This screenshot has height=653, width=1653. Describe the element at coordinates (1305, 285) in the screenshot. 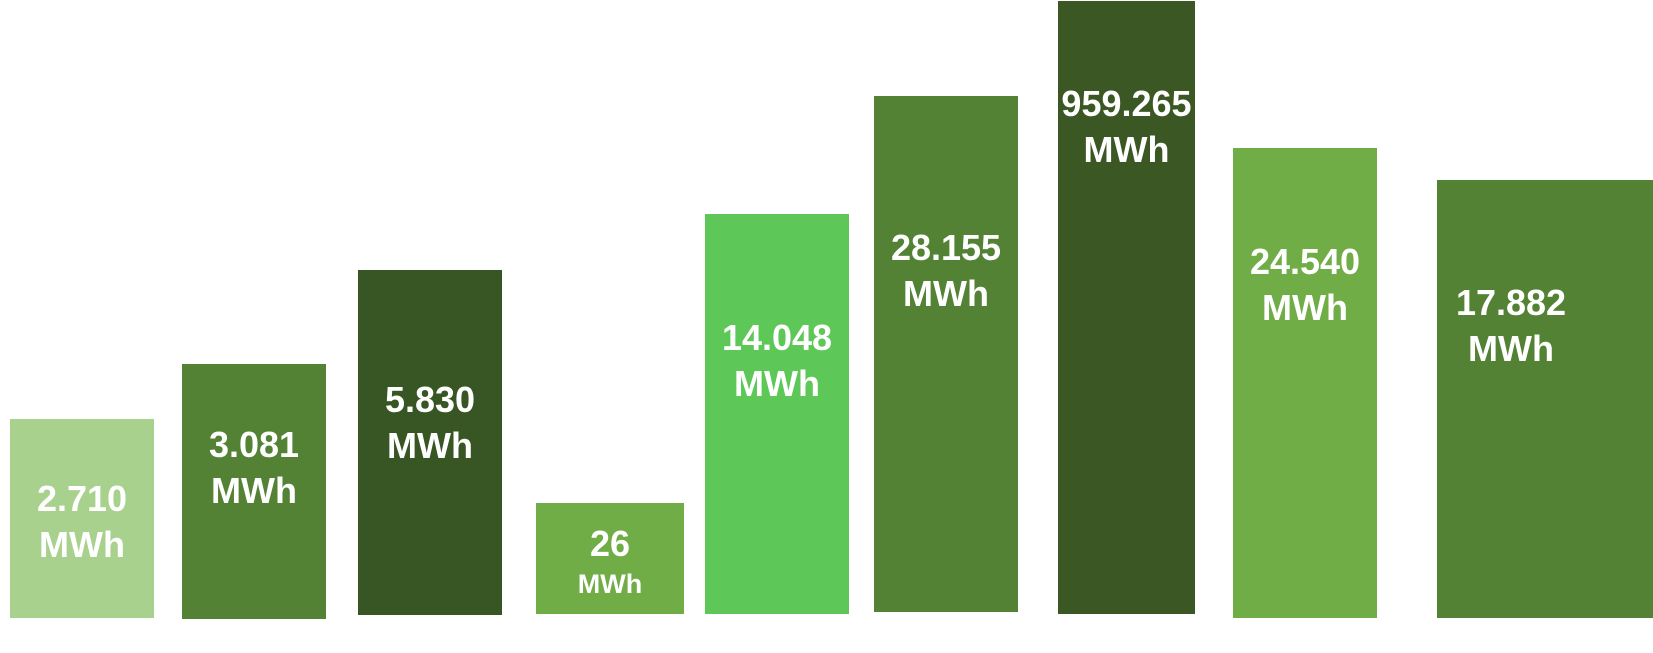

I see `data-label-8: 24.540 MWh` at that location.